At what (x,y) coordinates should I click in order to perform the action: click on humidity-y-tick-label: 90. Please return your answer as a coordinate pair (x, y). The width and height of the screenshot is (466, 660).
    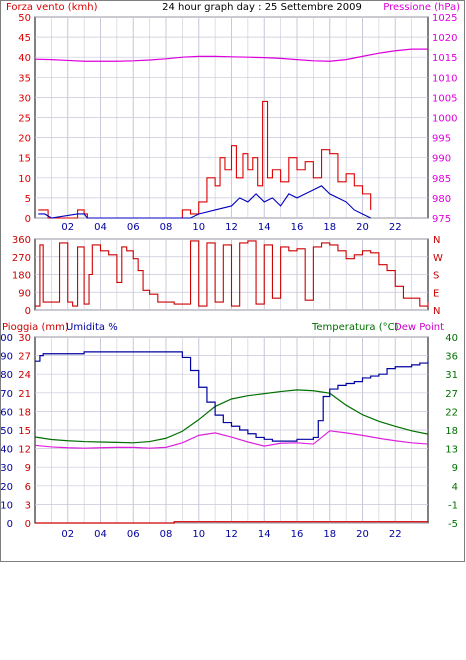
    Looking at the image, I should click on (6, 357).